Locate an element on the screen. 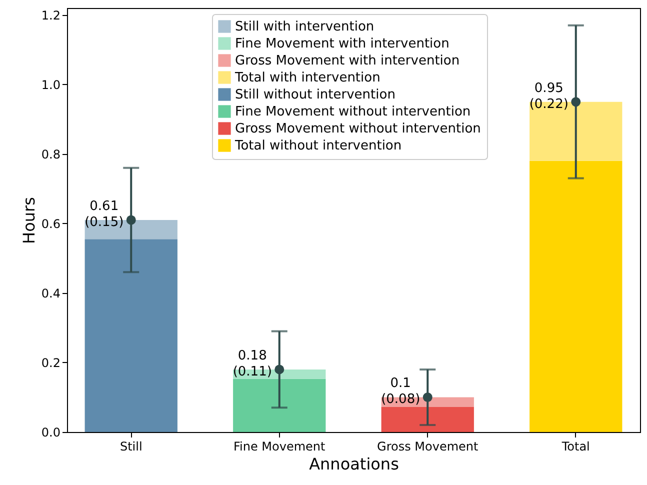 This screenshot has height=485, width=647. y-tick-label: 0.8 is located at coordinates (50, 154).